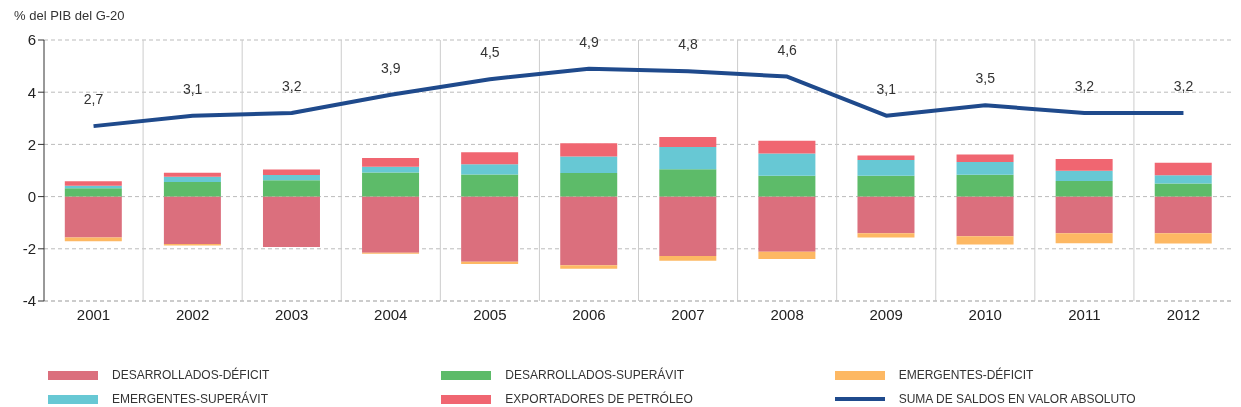 The image size is (1241, 407). I want to click on x-tick-label: 2010, so click(985, 314).